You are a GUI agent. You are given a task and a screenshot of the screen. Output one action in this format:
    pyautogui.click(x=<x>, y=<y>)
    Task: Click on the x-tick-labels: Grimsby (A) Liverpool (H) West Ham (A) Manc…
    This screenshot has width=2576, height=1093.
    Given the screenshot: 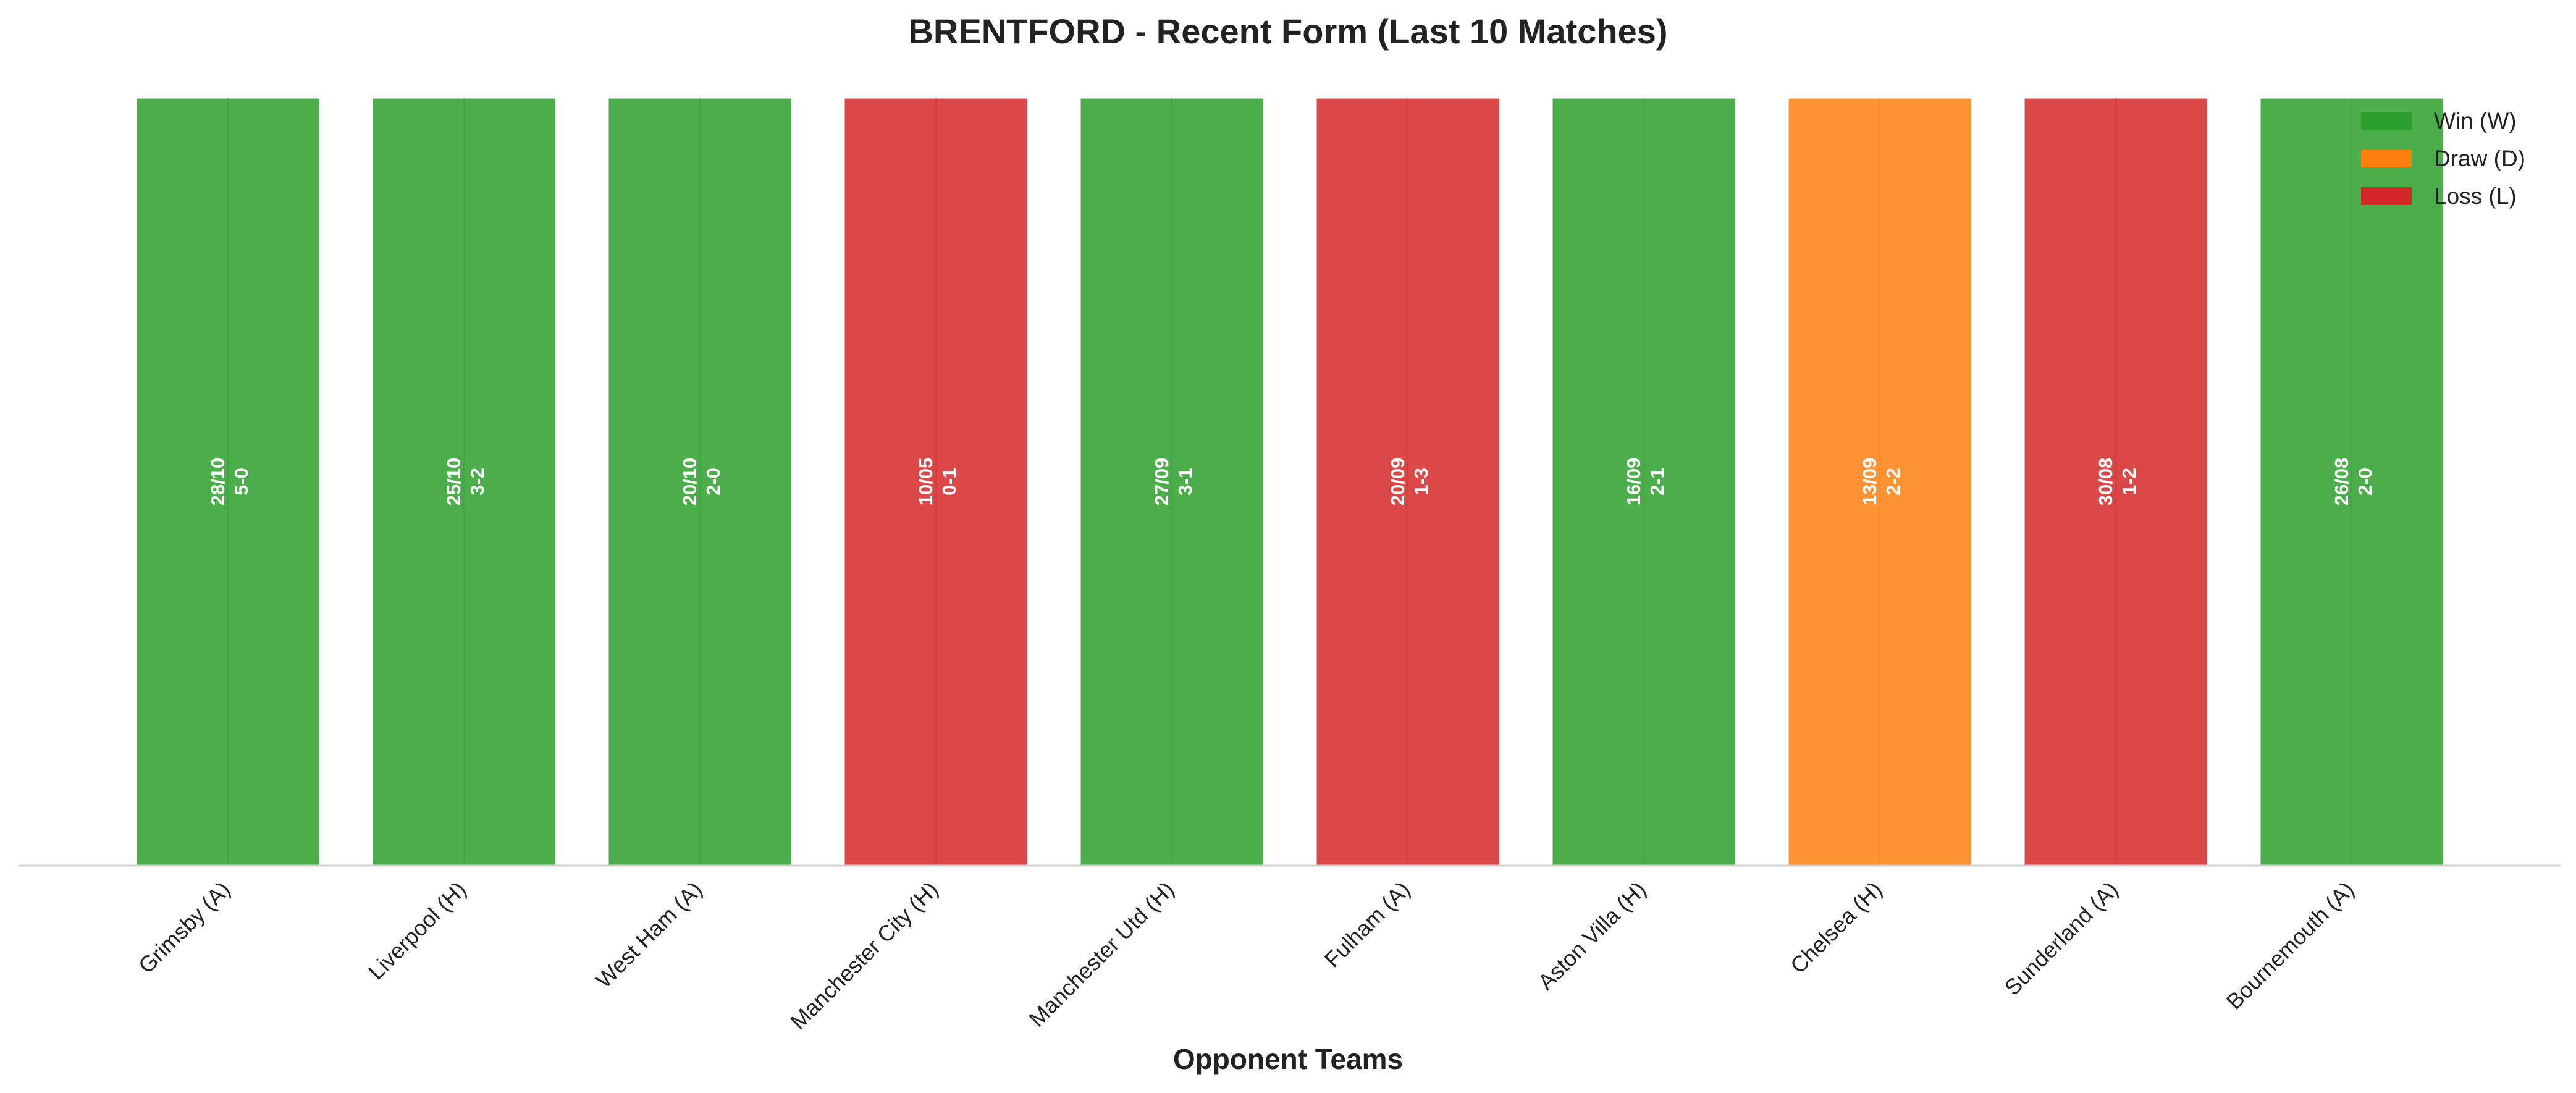 What is the action you would take?
    pyautogui.click(x=1246, y=956)
    